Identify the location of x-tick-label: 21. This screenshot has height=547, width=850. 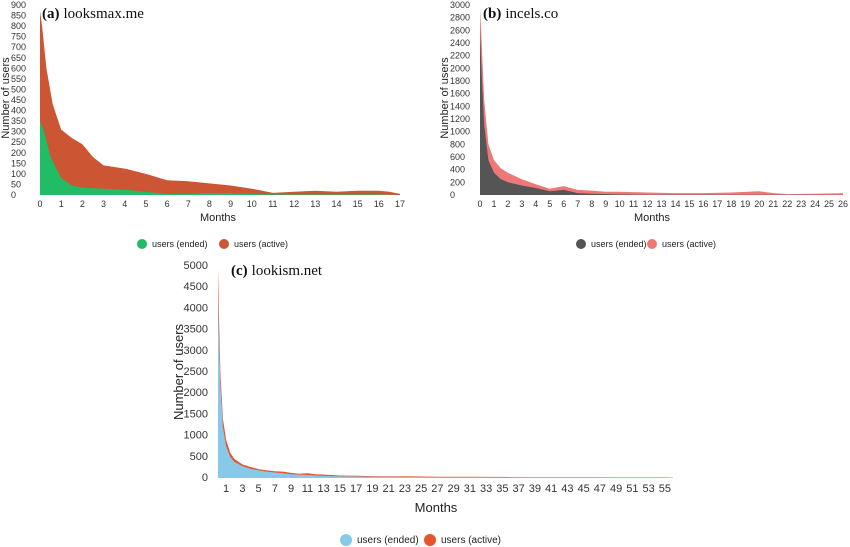
(388, 489).